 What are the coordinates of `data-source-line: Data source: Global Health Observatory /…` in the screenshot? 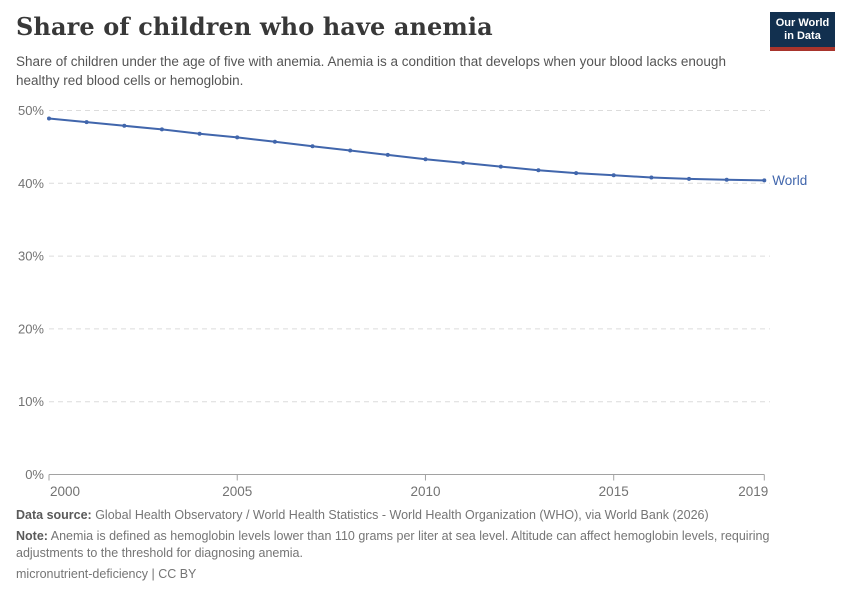 It's located at (418, 515).